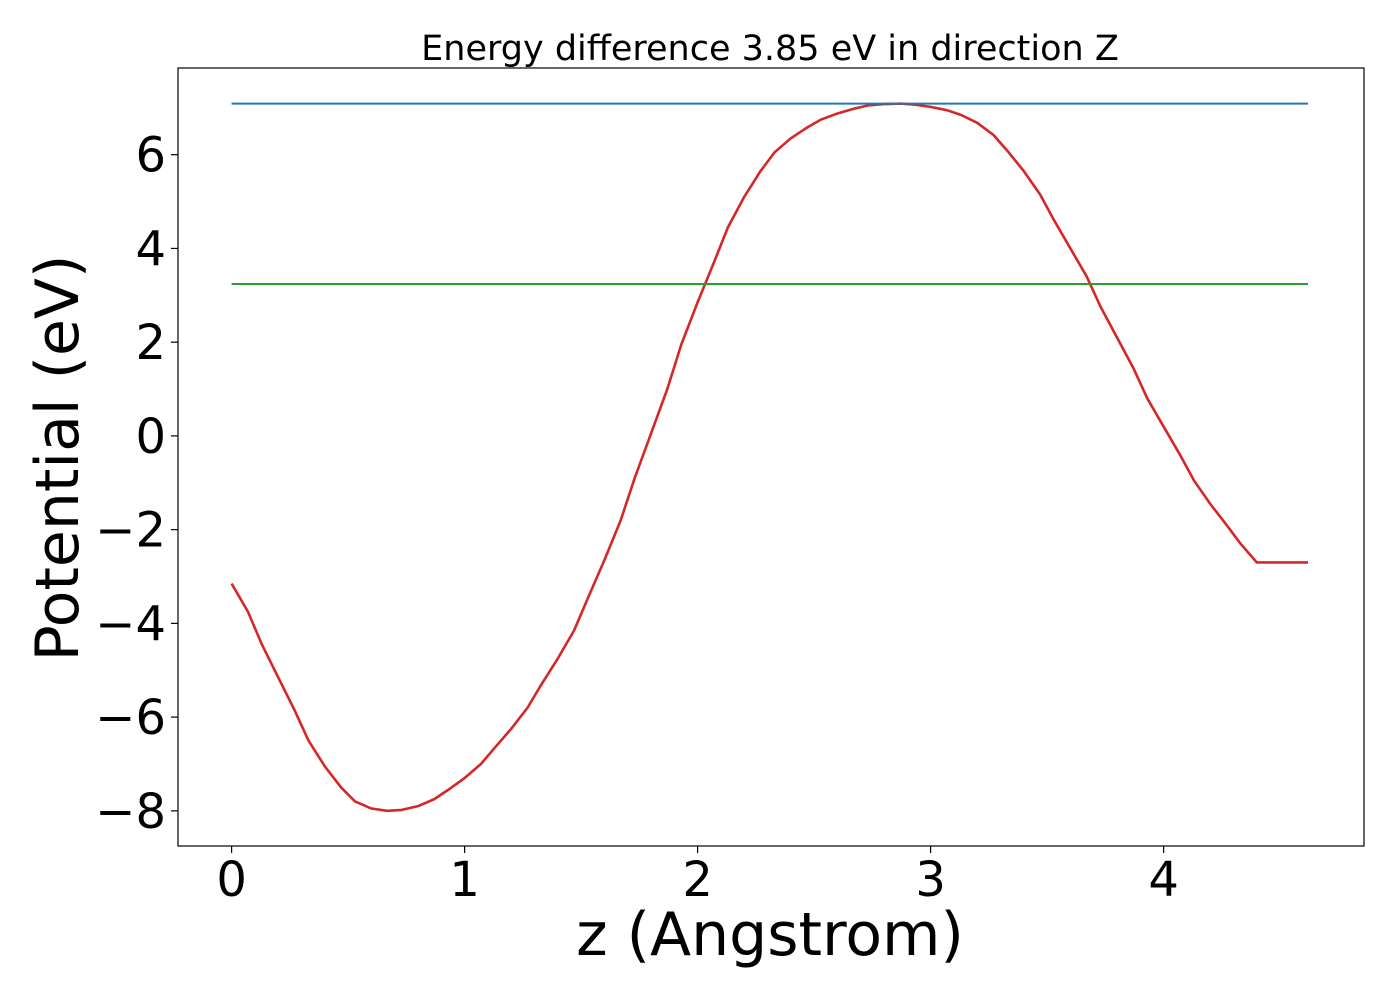 This screenshot has width=1400, height=1000. Describe the element at coordinates (770, 935) in the screenshot. I see `x-axis-label: z (Angstrom)` at that location.